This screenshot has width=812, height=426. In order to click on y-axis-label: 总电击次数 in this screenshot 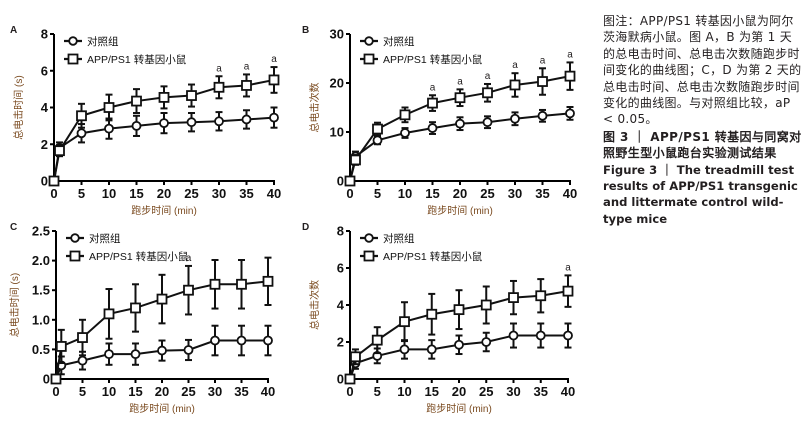, I will do `click(314, 108)`.